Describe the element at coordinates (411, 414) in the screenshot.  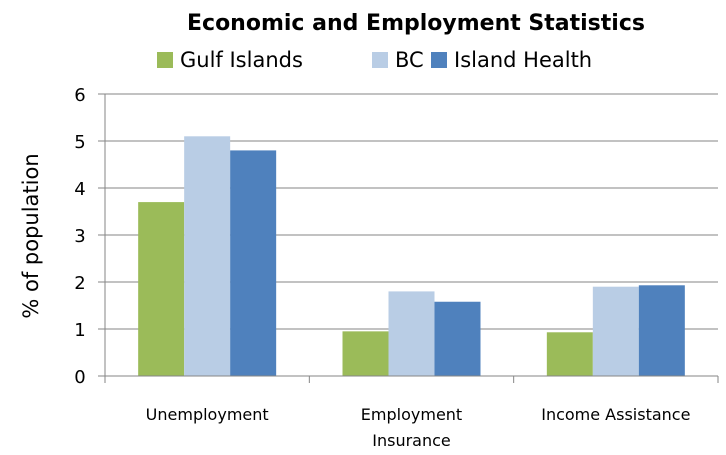
I see `category-label: Employment` at that location.